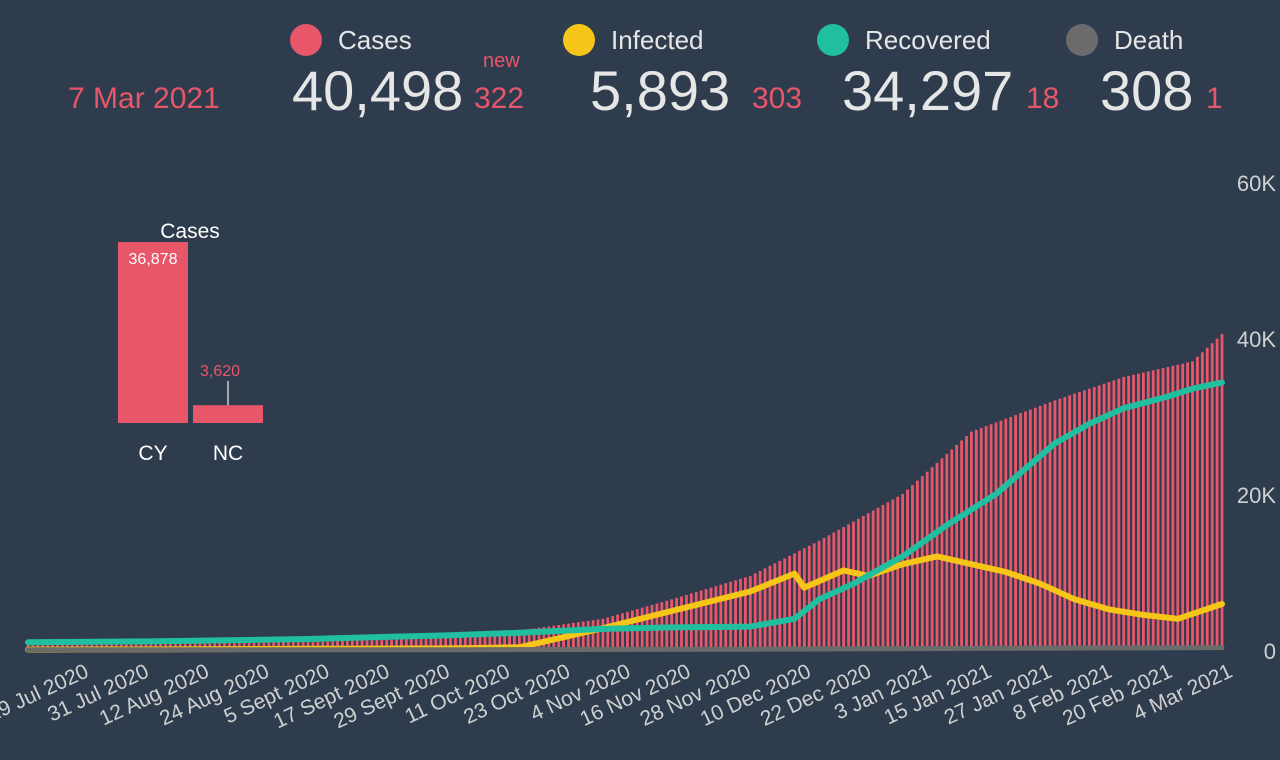  What do you see at coordinates (1214, 98) in the screenshot?
I see `death-delta: 1` at bounding box center [1214, 98].